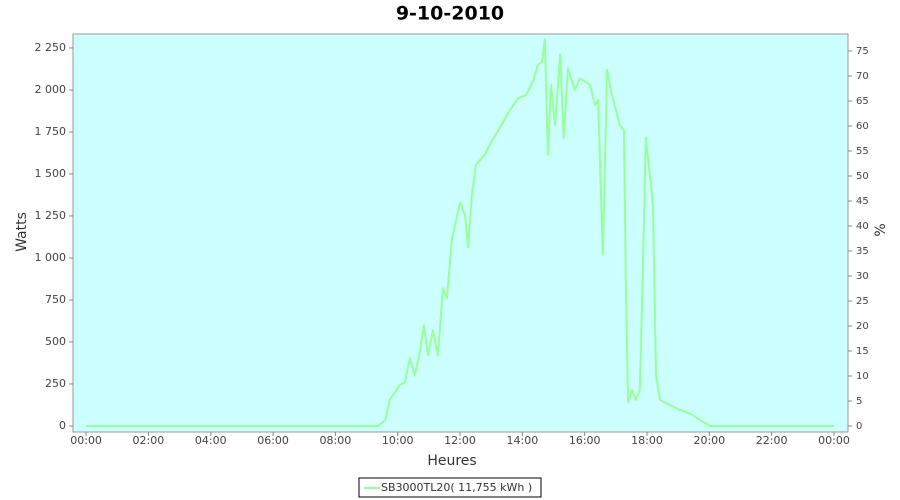 The height and width of the screenshot is (500, 900). What do you see at coordinates (862, 301) in the screenshot?
I see `y2-tick-label: 25` at bounding box center [862, 301].